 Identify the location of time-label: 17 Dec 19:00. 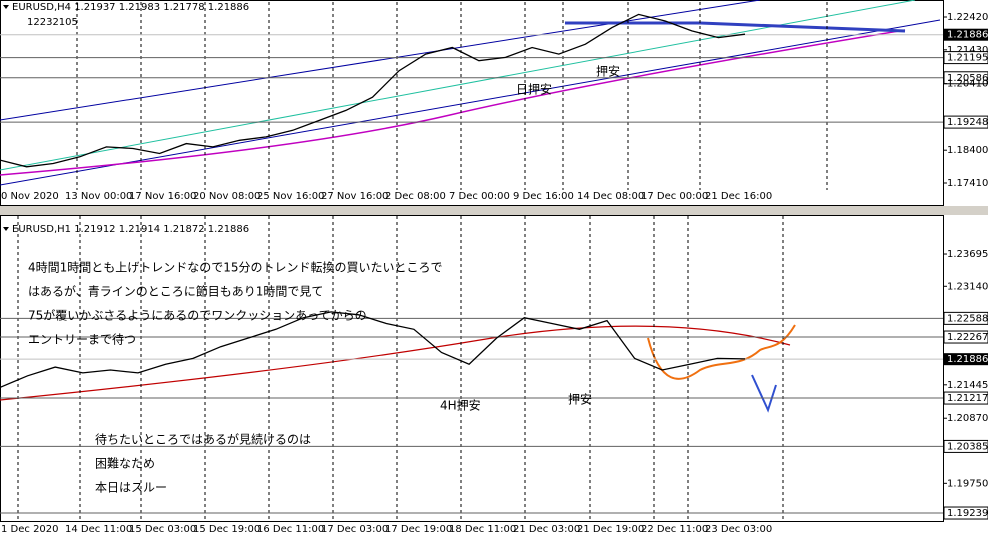
(418, 529).